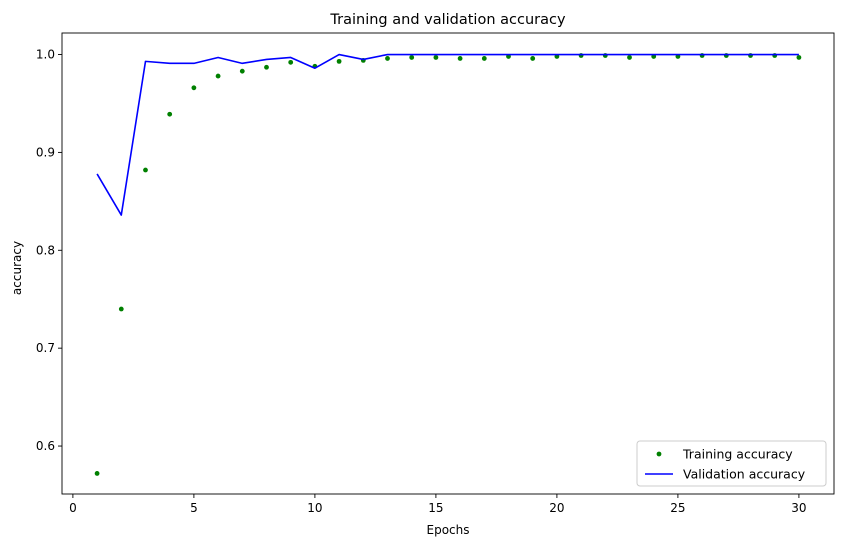 The height and width of the screenshot is (547, 846). What do you see at coordinates (798, 508) in the screenshot?
I see `x-tick-label: 30` at bounding box center [798, 508].